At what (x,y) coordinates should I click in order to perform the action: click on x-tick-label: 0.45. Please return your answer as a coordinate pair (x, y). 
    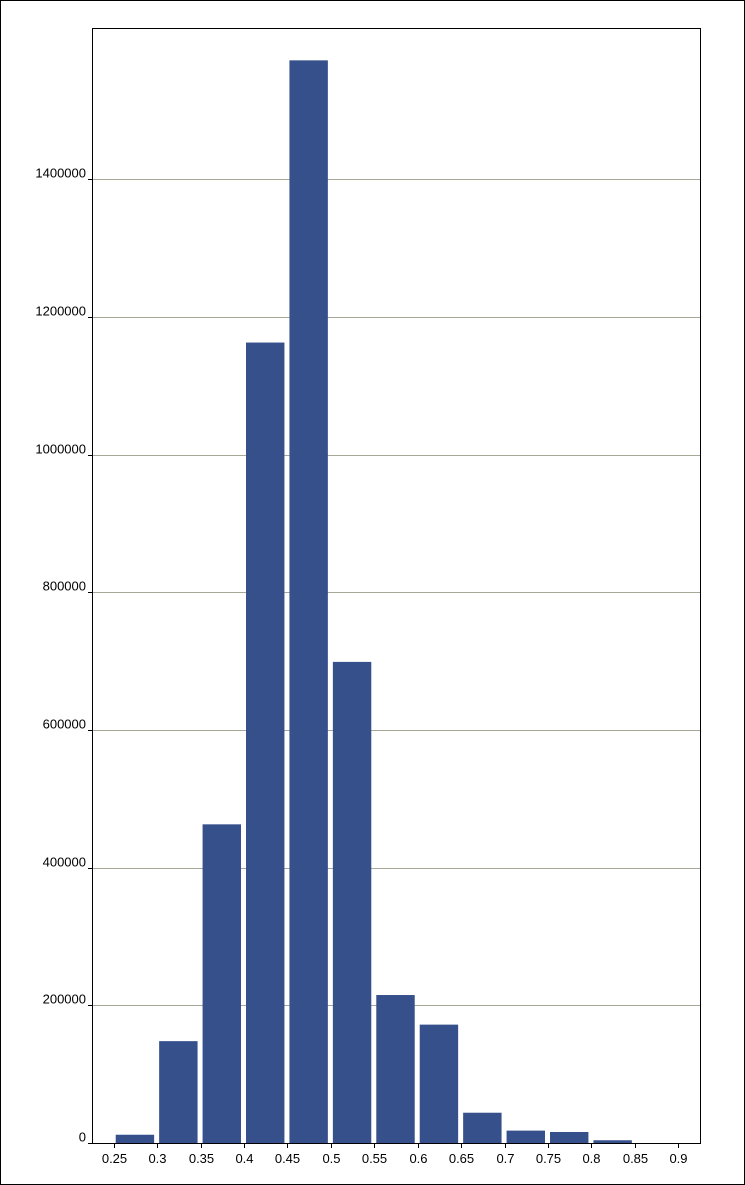
    Looking at the image, I should click on (287, 1158).